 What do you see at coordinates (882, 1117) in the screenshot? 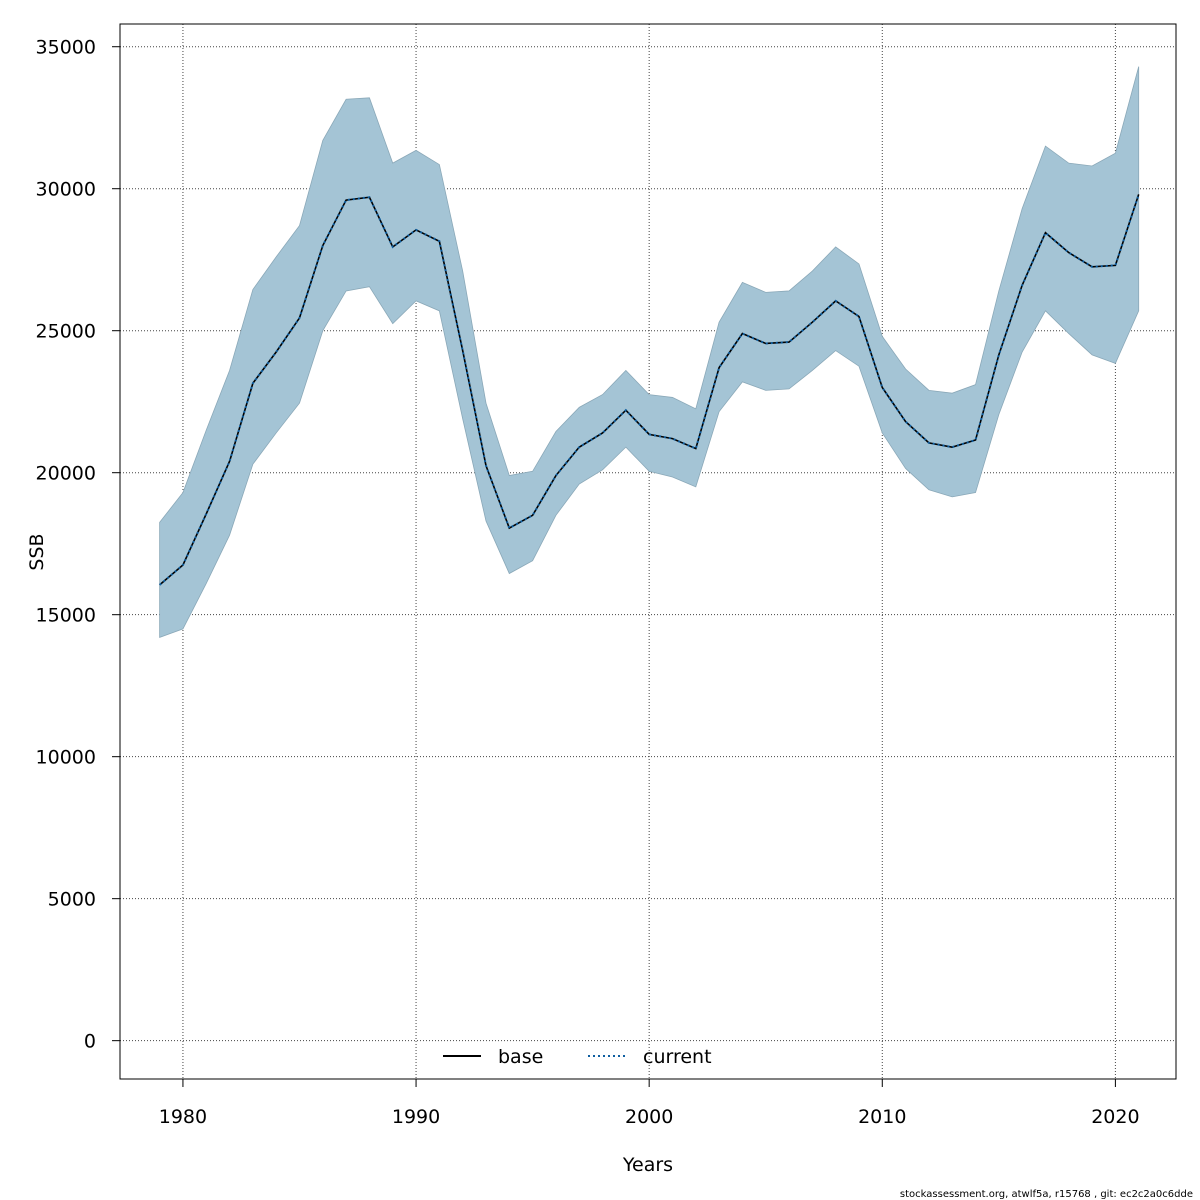
I see `x-tick-label: 2010` at bounding box center [882, 1117].